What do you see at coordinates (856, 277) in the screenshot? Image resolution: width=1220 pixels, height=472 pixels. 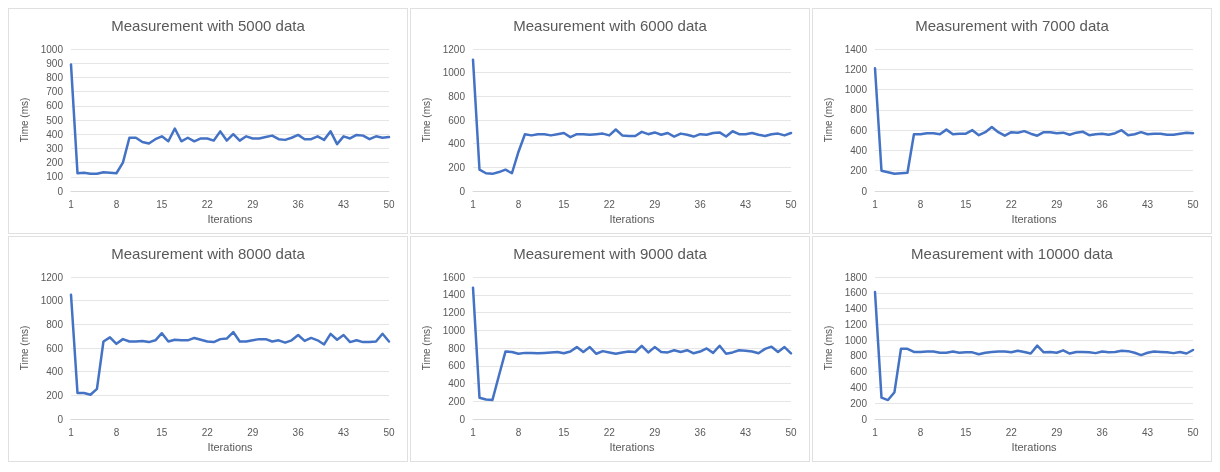 I see `y-tick-label: 1800` at bounding box center [856, 277].